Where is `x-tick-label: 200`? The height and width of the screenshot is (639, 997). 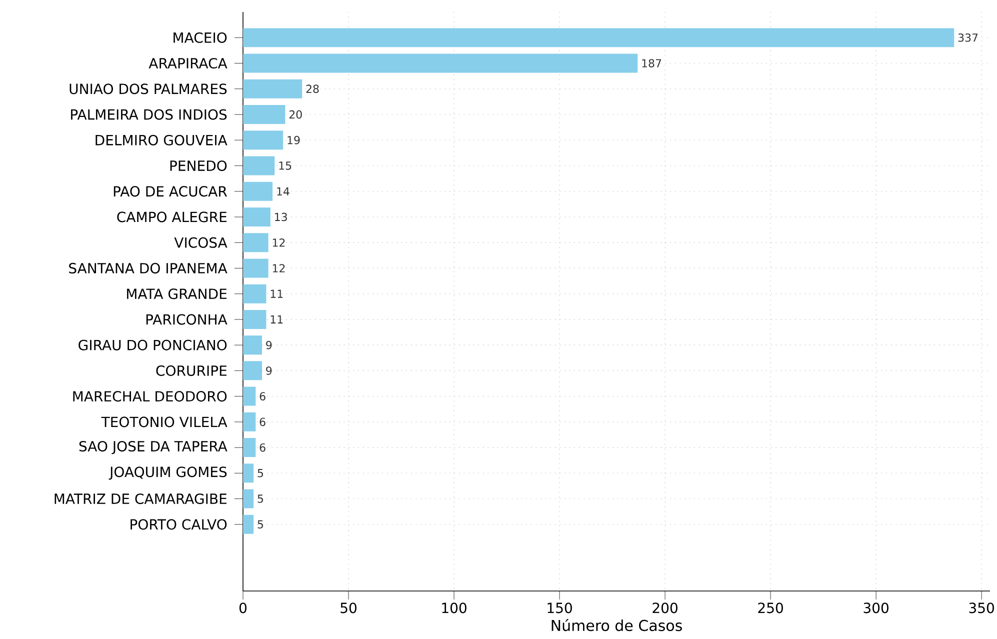
x-tick-label: 200 is located at coordinates (665, 608).